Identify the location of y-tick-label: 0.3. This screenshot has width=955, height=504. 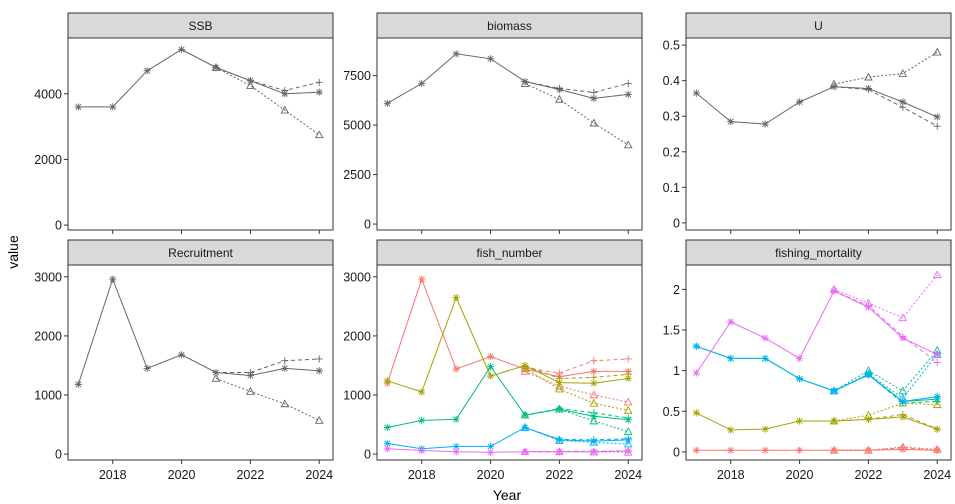
(671, 117).